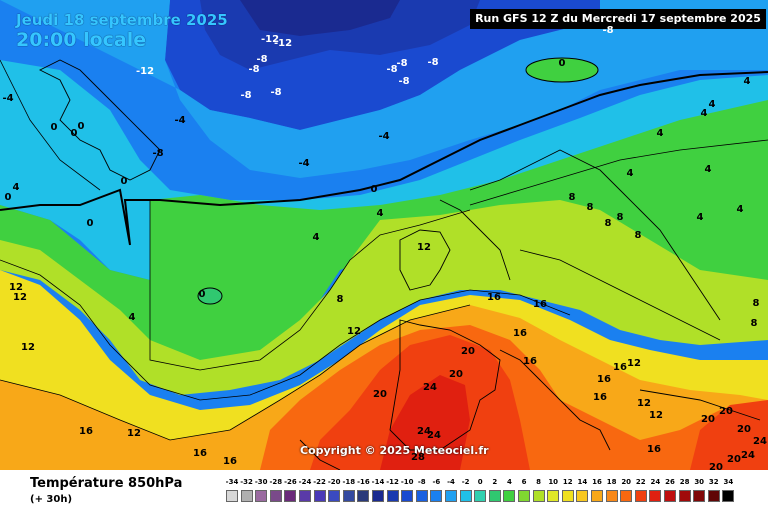  I want to click on legend-tick: -30, so click(261, 482).